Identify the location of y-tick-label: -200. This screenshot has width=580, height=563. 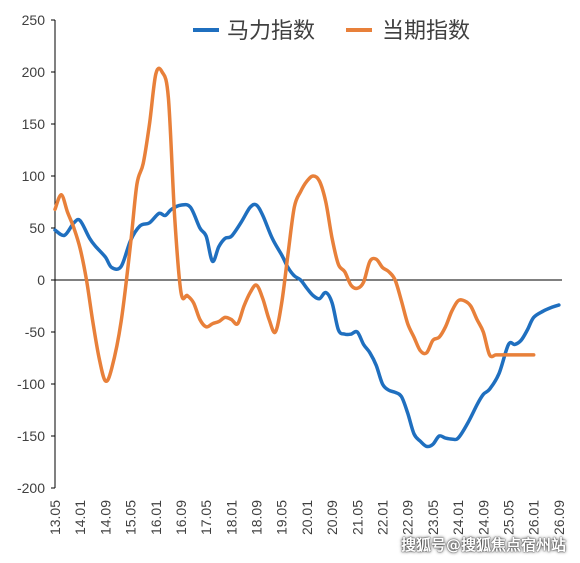
(31, 488).